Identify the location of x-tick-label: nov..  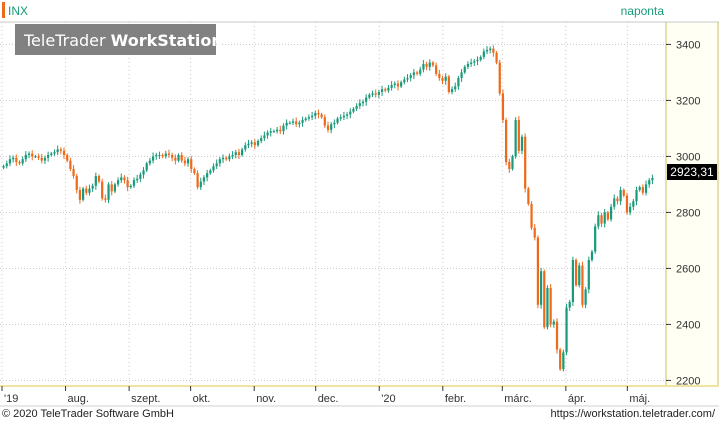
(266, 399).